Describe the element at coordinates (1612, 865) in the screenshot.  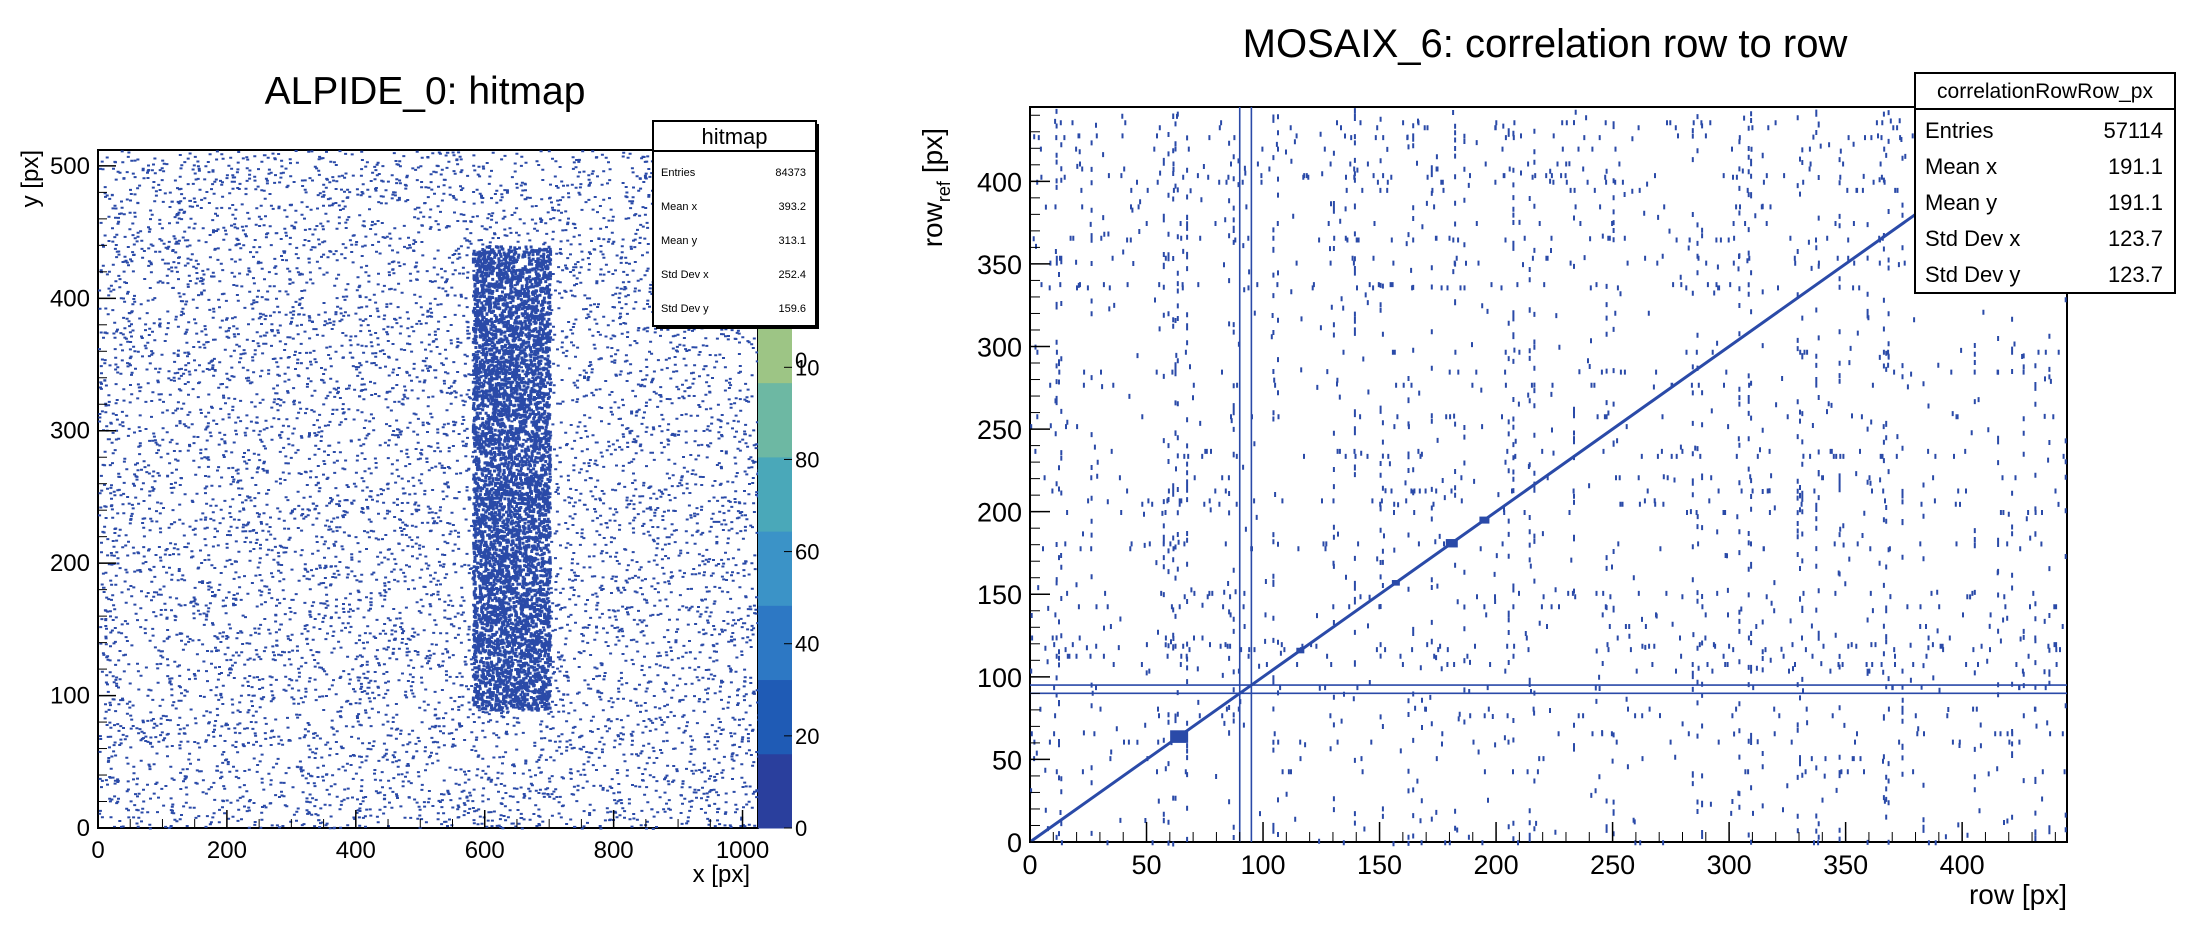
I see `correlation-xtick-label: 250` at that location.